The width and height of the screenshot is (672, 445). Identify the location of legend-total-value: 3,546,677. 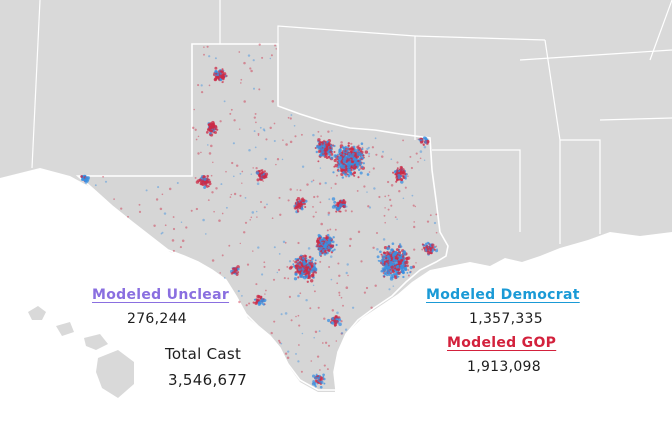
(208, 380).